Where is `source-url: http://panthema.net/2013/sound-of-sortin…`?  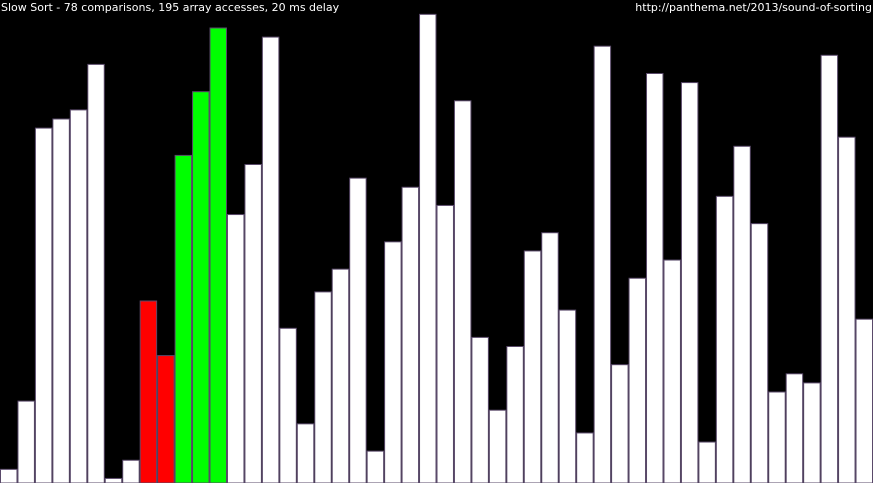 source-url: http://panthema.net/2013/sound-of-sortin… is located at coordinates (753, 7).